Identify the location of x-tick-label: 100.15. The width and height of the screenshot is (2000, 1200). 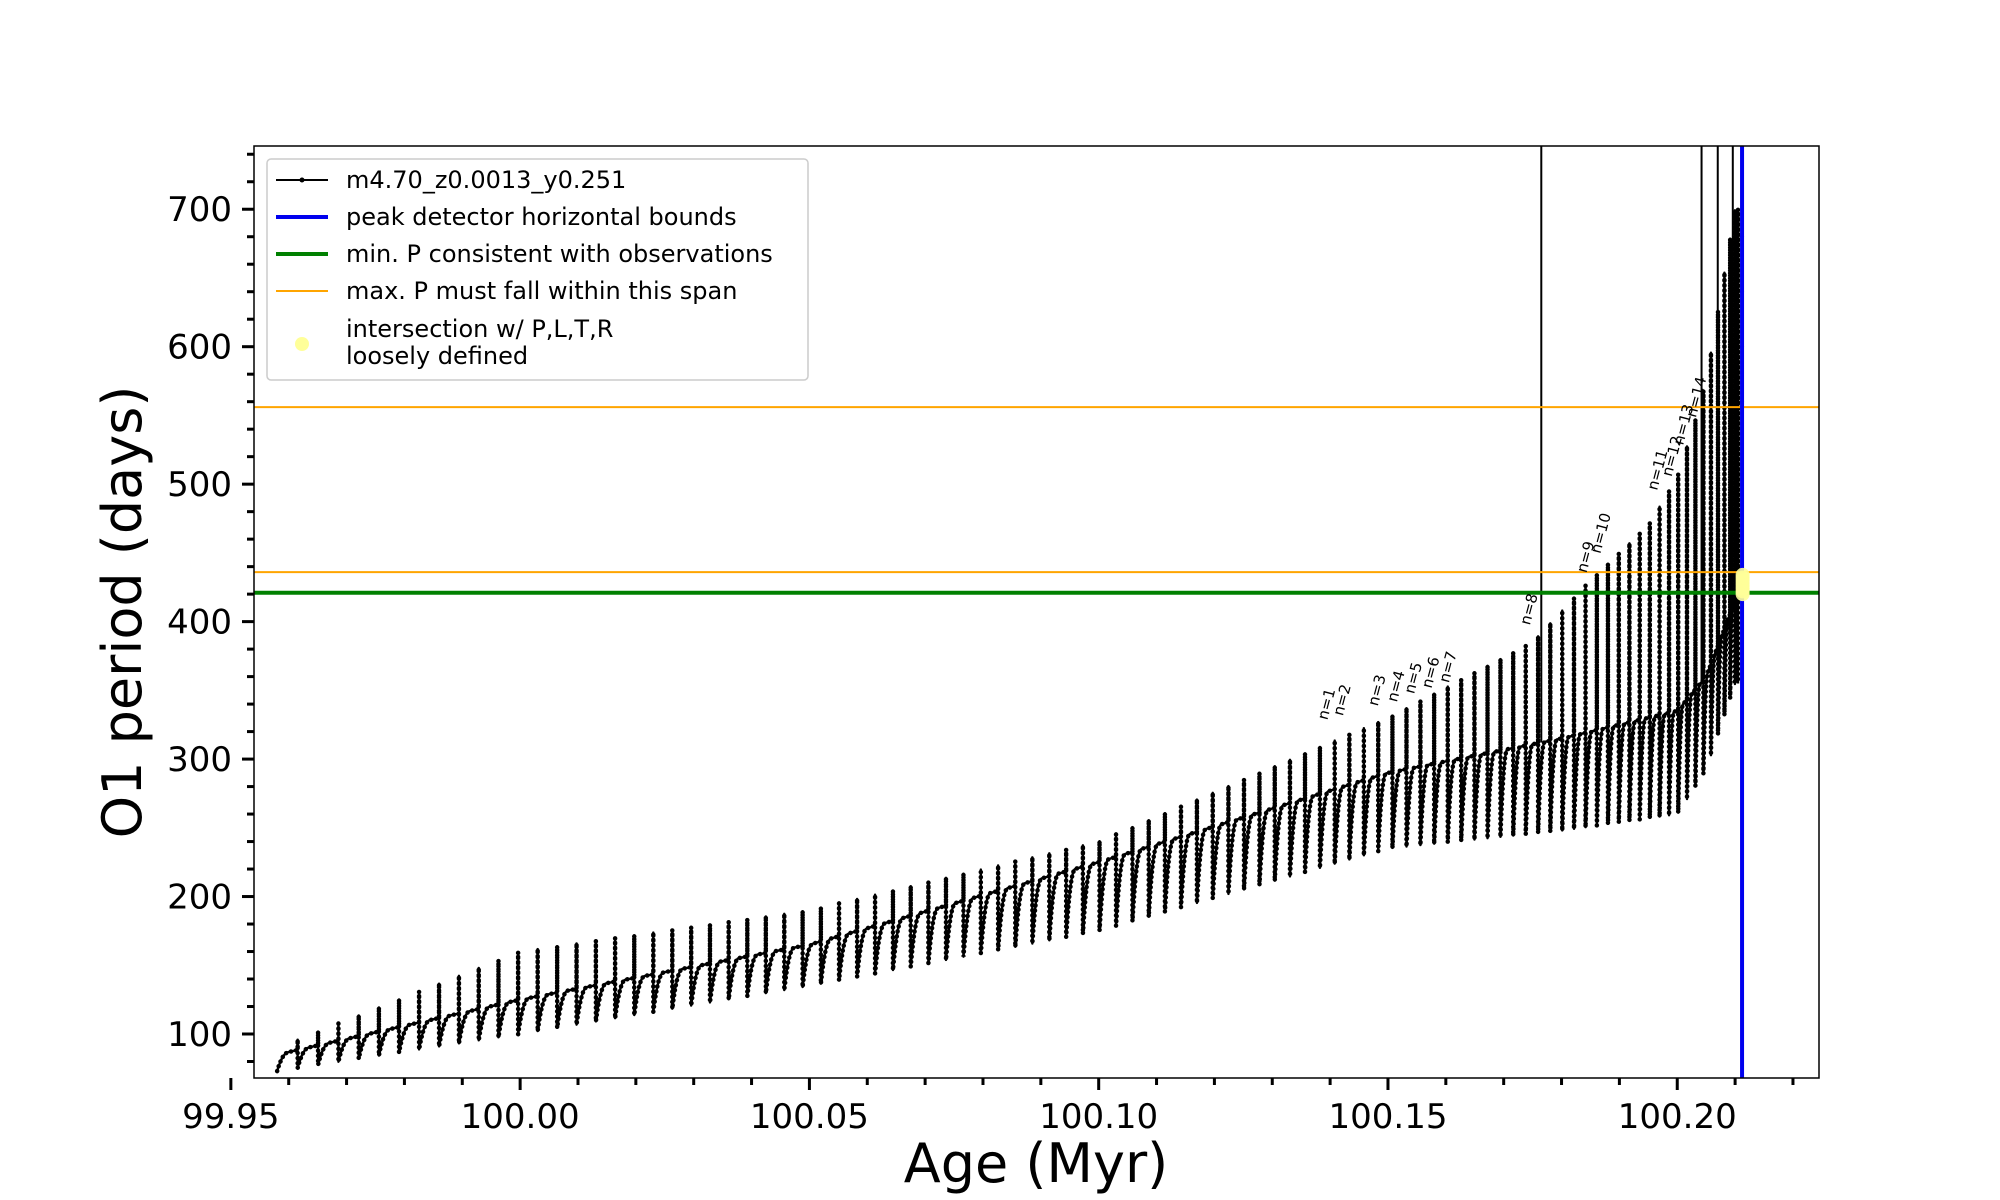
(1387, 1117).